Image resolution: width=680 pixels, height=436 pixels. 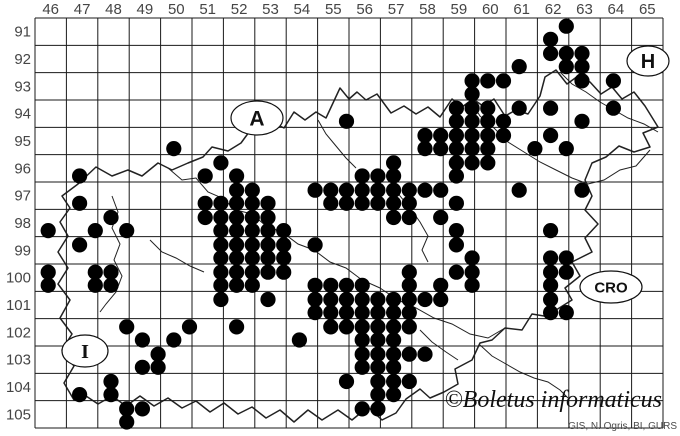 What do you see at coordinates (302, 9) in the screenshot?
I see `grid-col-label: 54` at bounding box center [302, 9].